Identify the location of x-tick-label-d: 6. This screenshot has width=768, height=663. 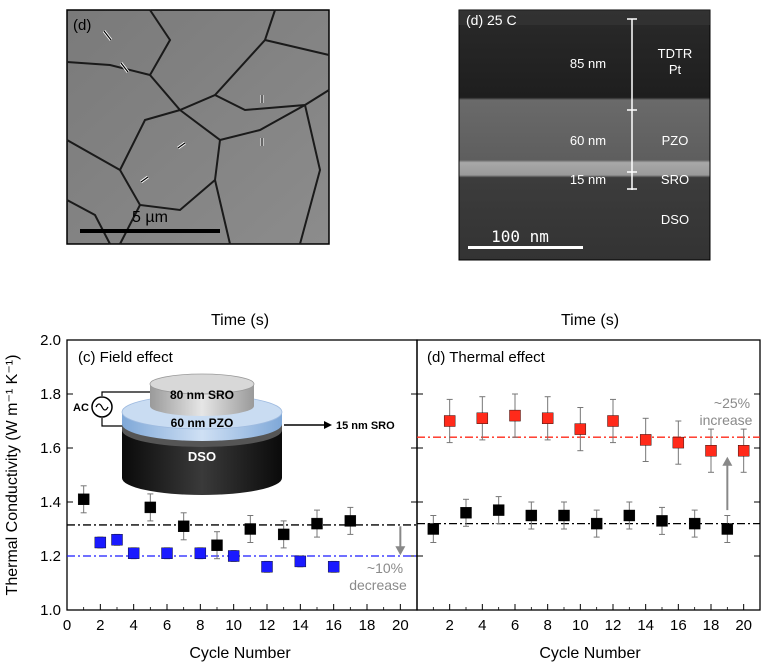
(515, 625).